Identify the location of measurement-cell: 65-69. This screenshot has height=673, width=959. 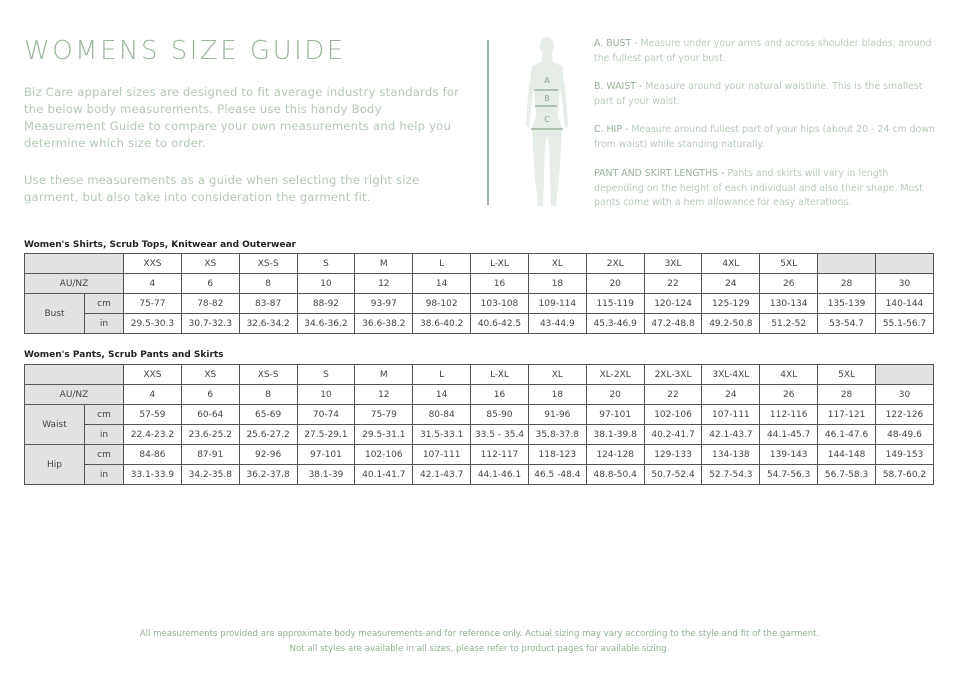
(268, 414).